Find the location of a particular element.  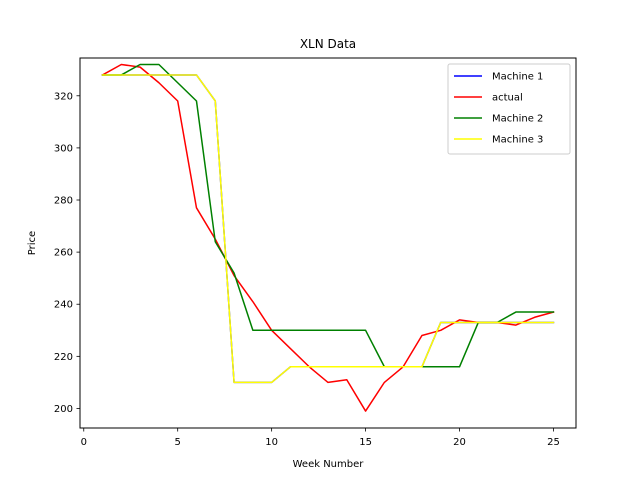

y-tick-label: 300 is located at coordinates (63, 148).